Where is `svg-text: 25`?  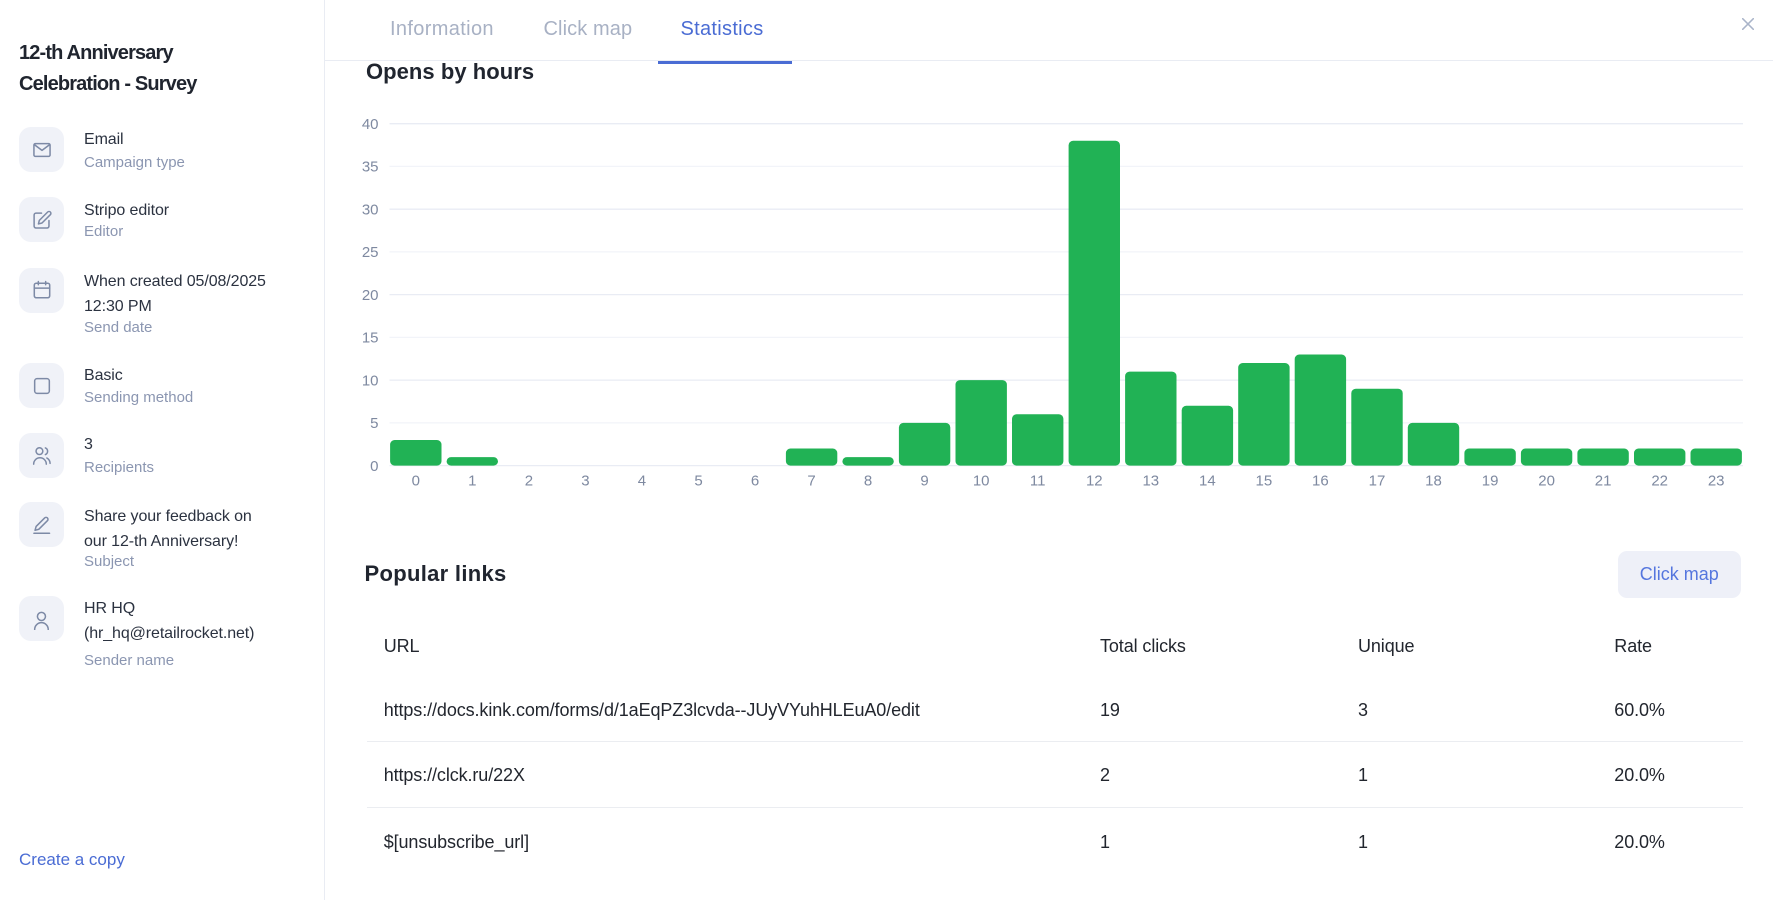
svg-text: 25 is located at coordinates (370, 252).